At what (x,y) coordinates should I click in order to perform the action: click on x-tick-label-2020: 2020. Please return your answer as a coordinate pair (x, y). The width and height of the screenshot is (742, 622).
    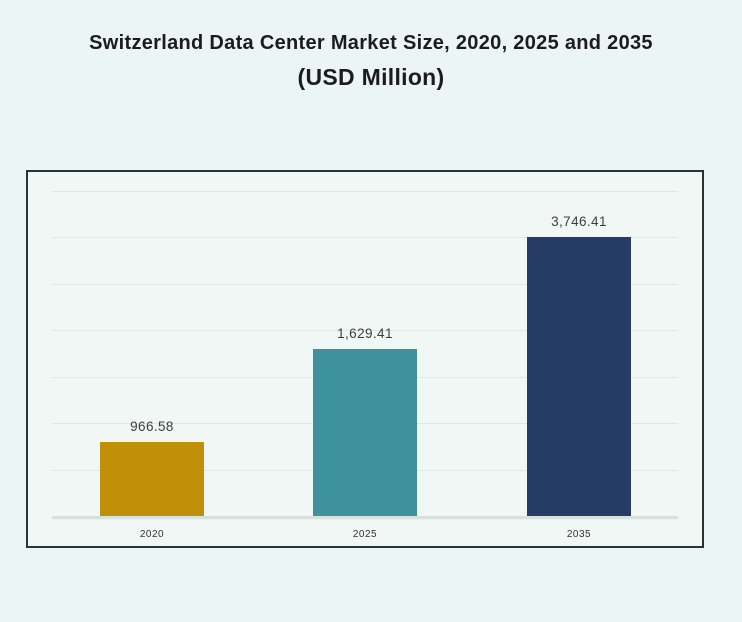
    Looking at the image, I should click on (152, 534).